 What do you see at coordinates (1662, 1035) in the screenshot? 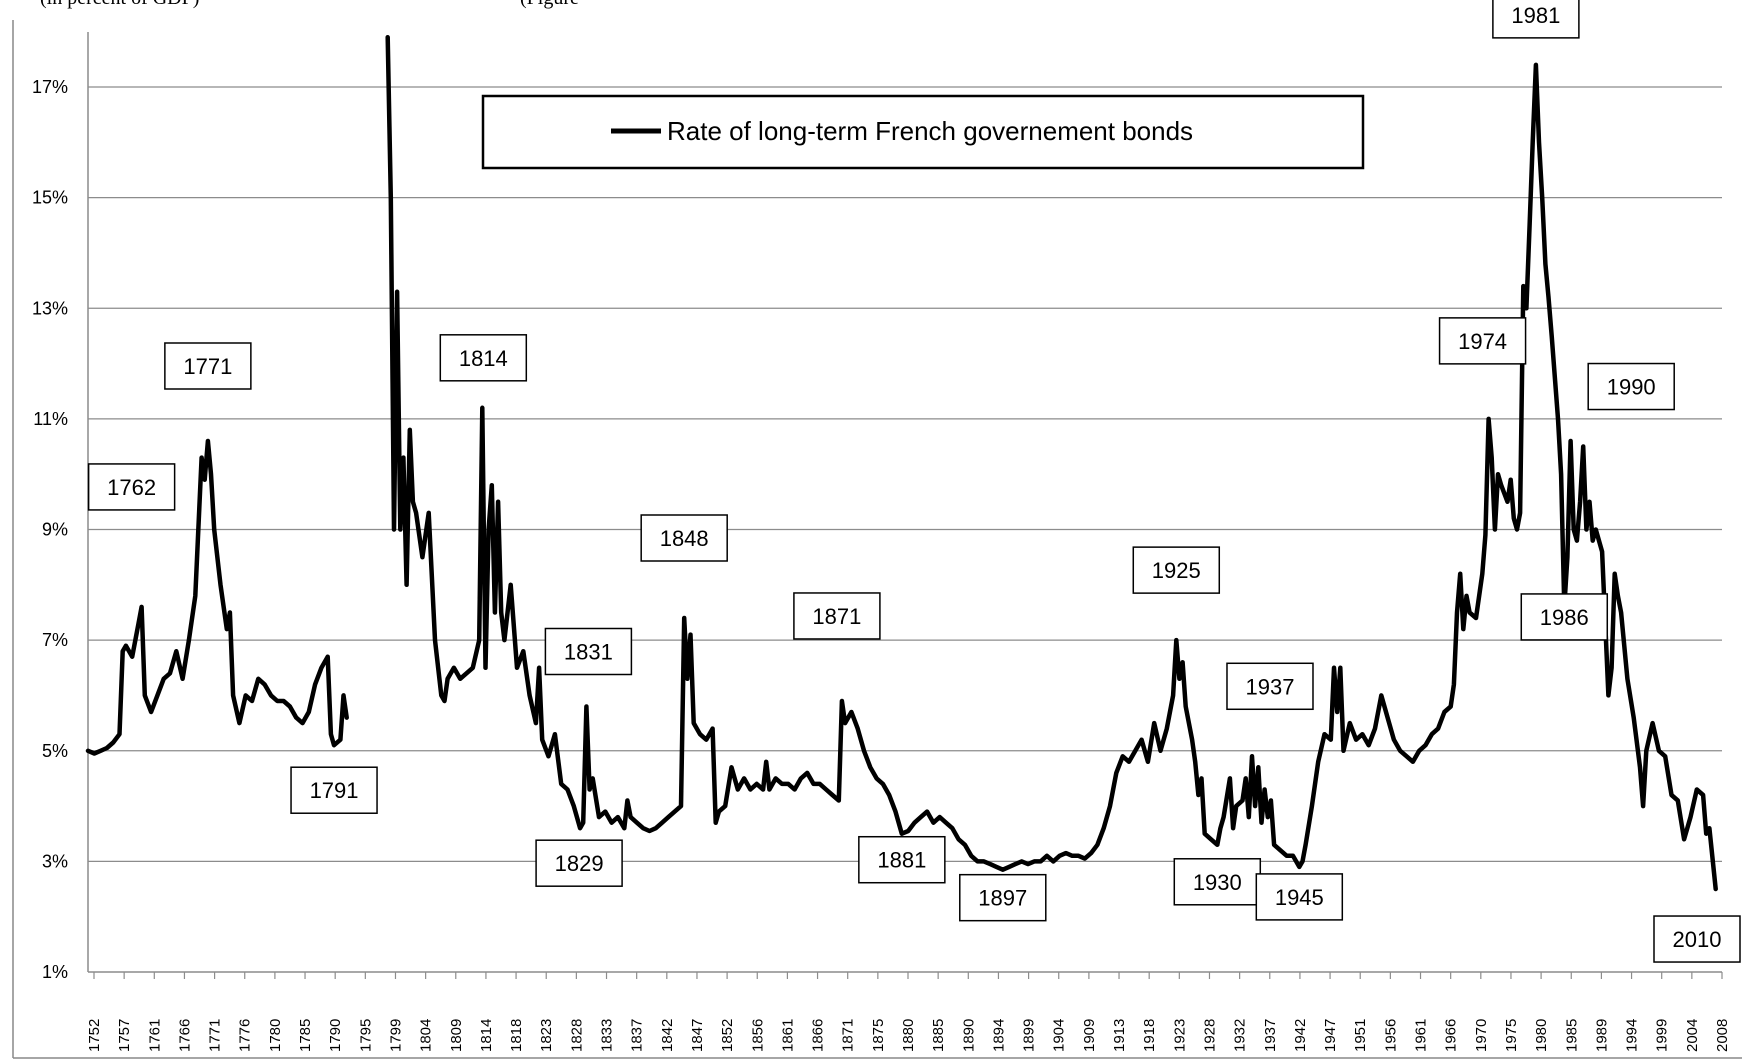
I see `x-tick-label: 1999` at bounding box center [1662, 1035].